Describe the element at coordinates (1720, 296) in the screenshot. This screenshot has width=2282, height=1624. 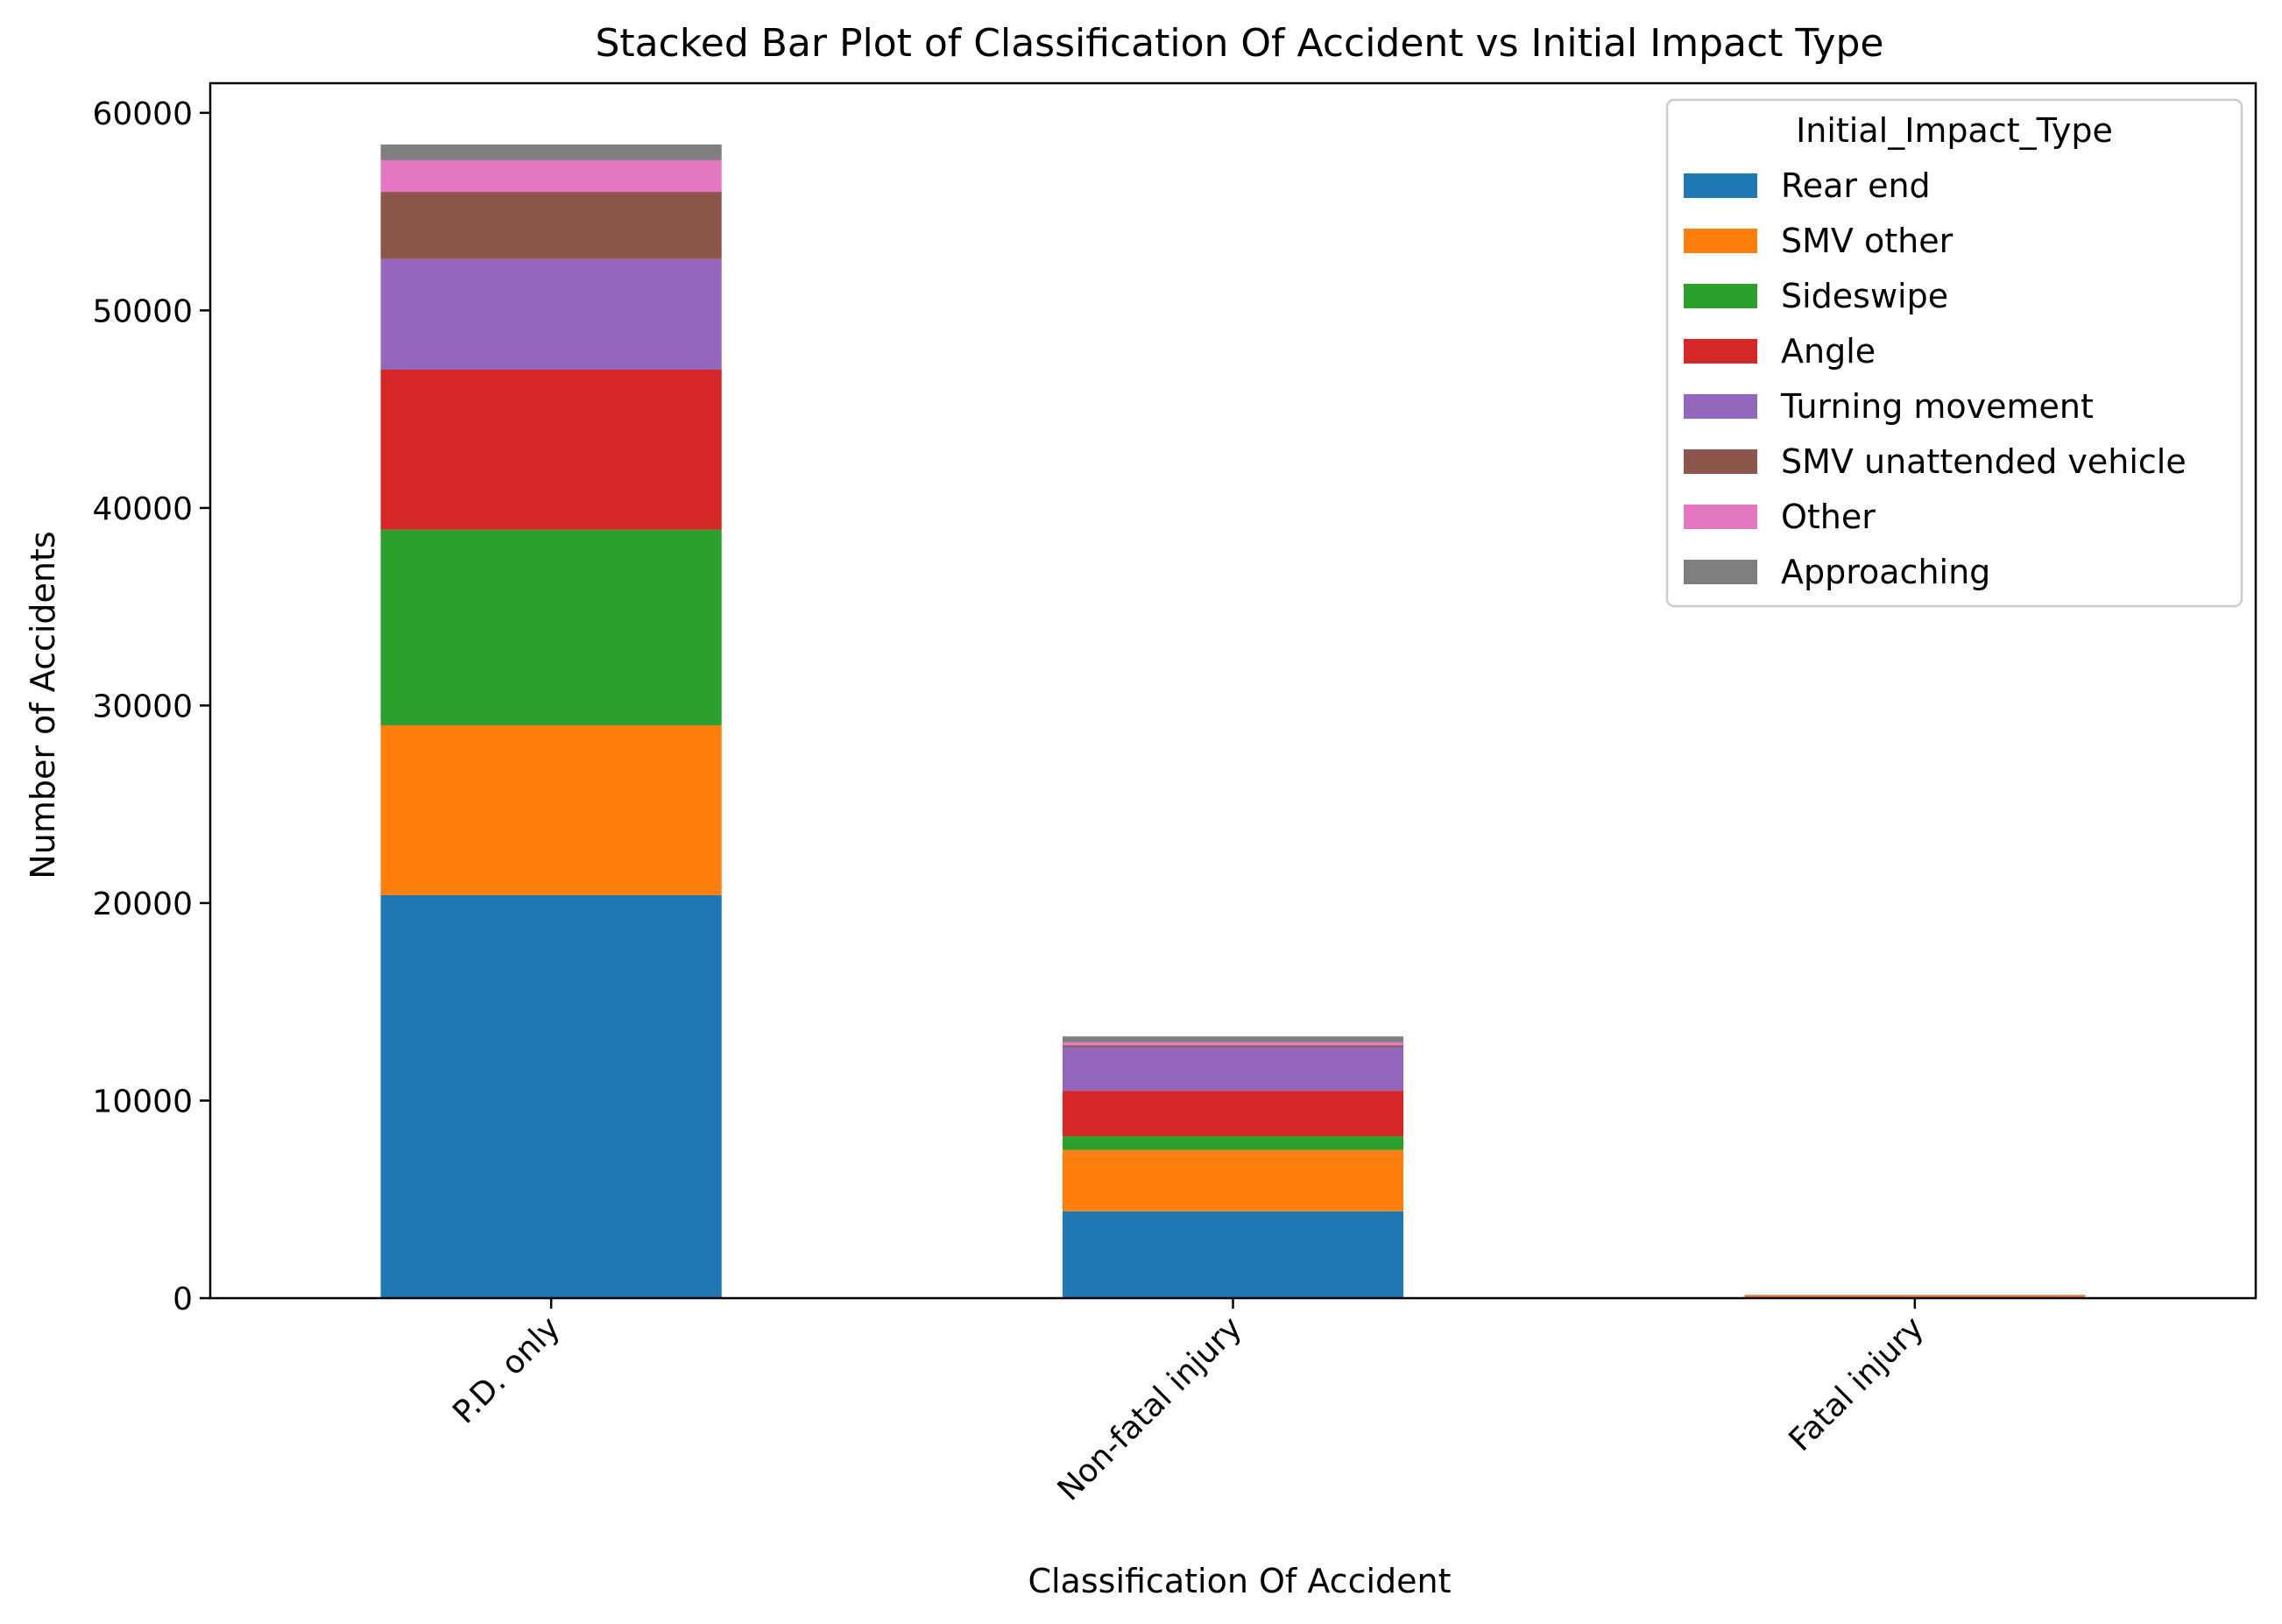
I see `legend-swatch-sideswipe` at that location.